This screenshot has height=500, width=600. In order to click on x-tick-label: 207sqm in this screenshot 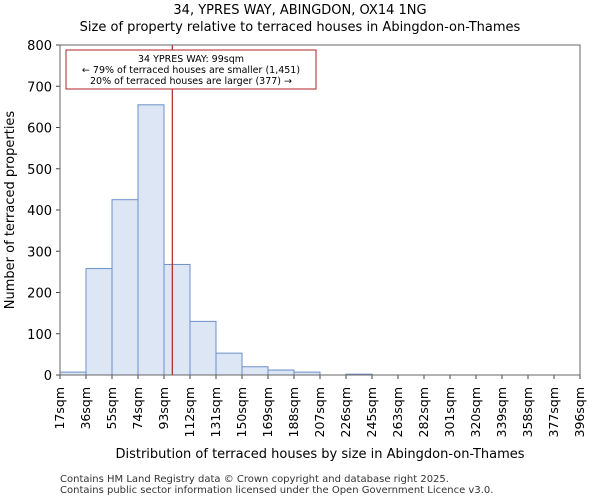, I will do `click(319, 412)`.